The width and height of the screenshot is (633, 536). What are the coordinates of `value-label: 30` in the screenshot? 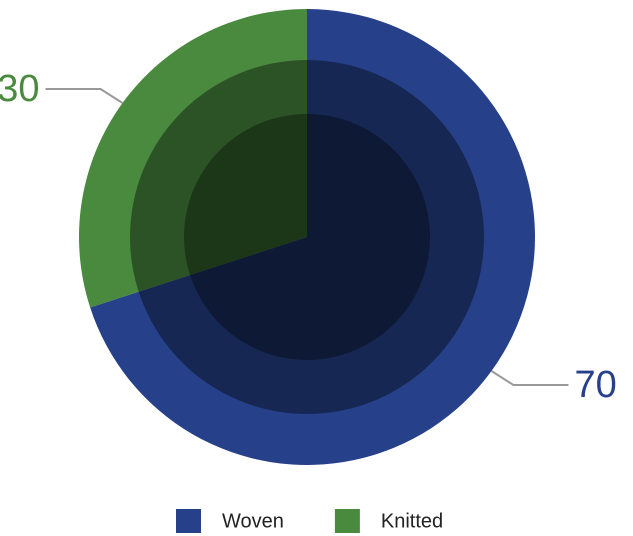 It's located at (20, 89).